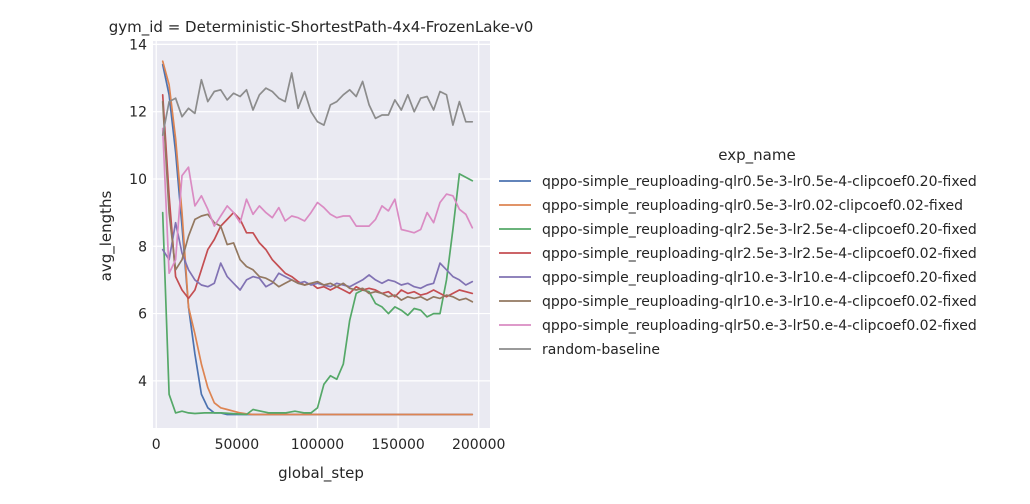  Describe the element at coordinates (142, 382) in the screenshot. I see `y-tick-label: 4` at that location.